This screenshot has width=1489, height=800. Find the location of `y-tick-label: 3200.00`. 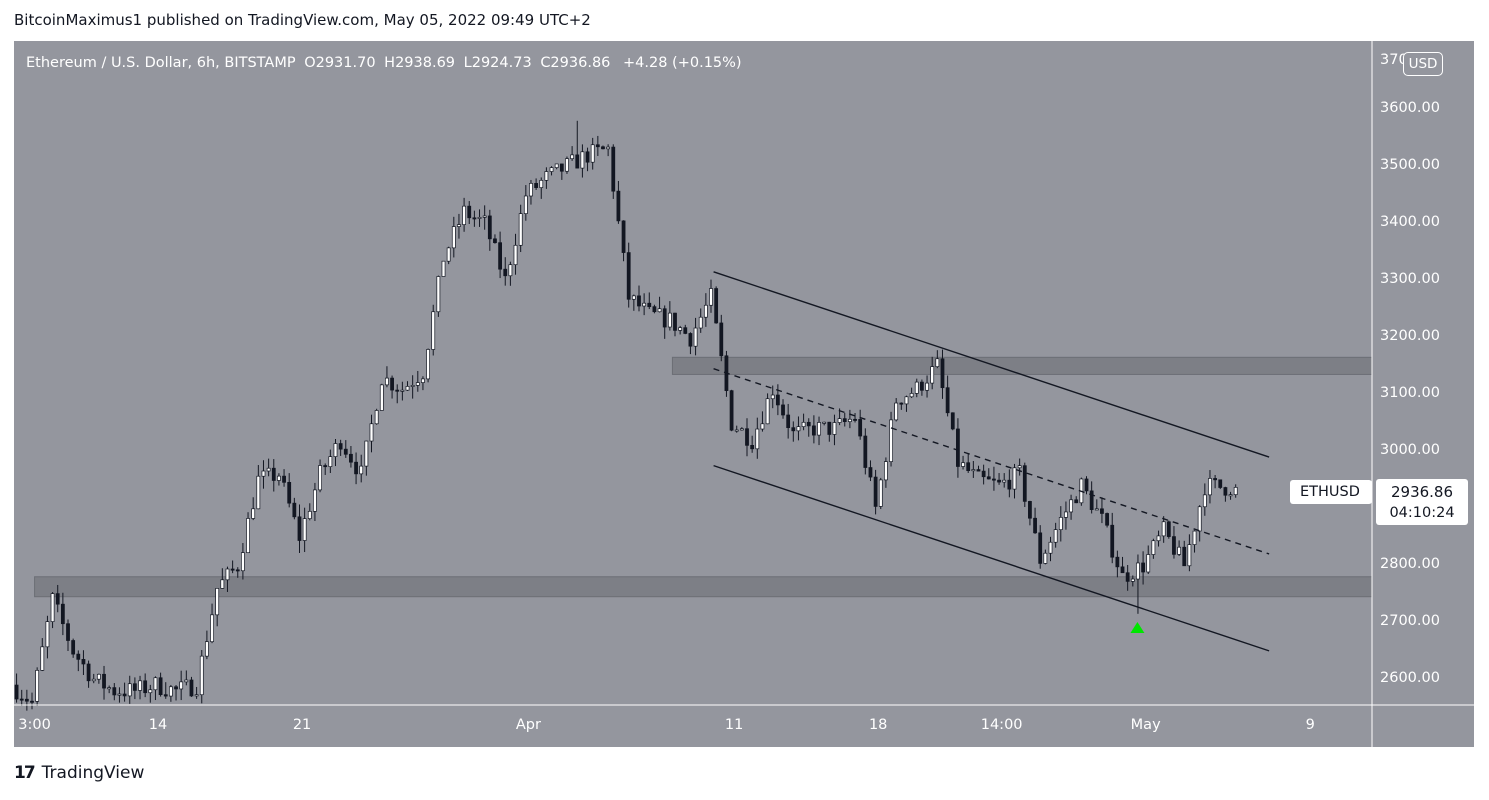

y-tick-label: 3200.00 is located at coordinates (1410, 336).